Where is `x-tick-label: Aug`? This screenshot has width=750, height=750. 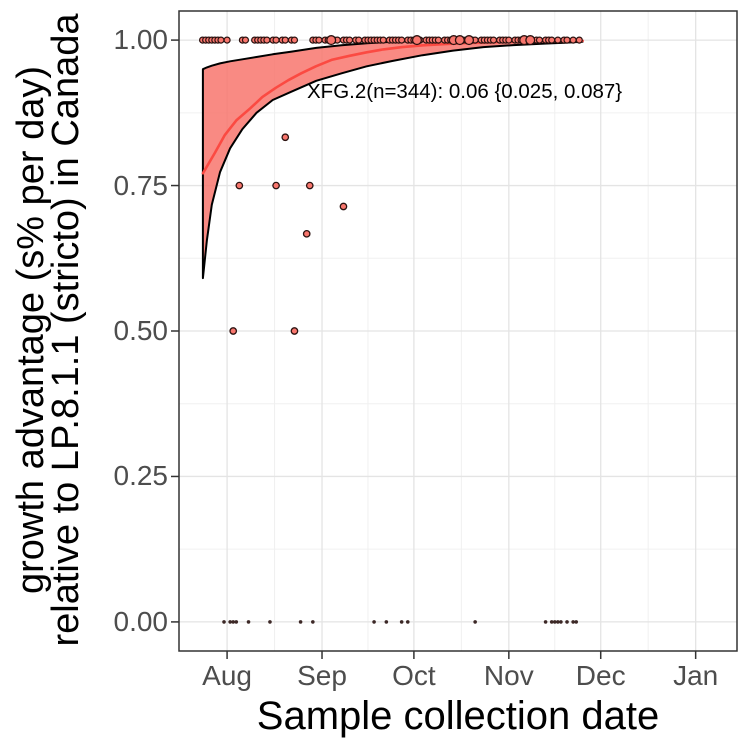
x-tick-label: Aug is located at coordinates (227, 675).